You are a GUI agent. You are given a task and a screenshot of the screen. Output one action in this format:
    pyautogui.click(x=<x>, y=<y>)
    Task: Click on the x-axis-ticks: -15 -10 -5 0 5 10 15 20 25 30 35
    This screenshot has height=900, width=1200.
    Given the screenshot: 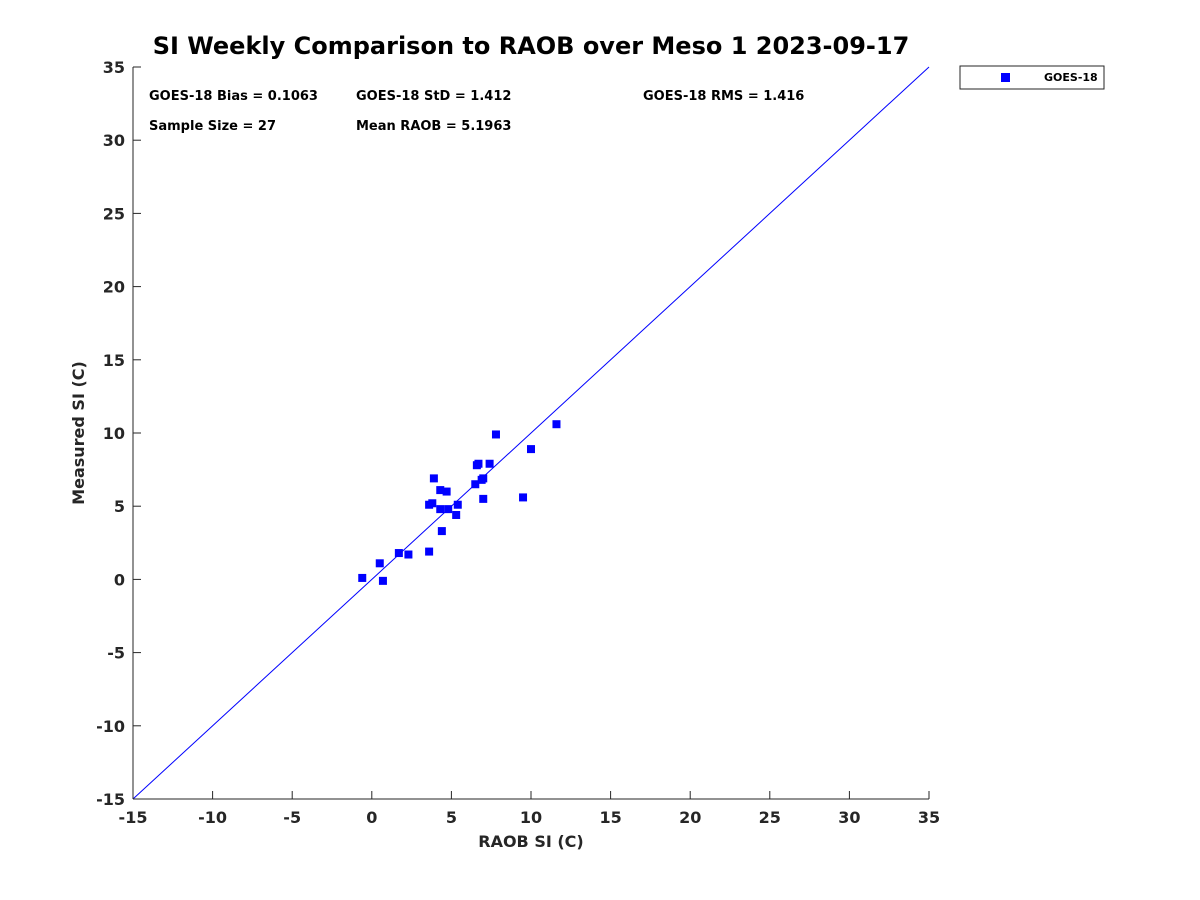 What is the action you would take?
    pyautogui.click(x=529, y=809)
    